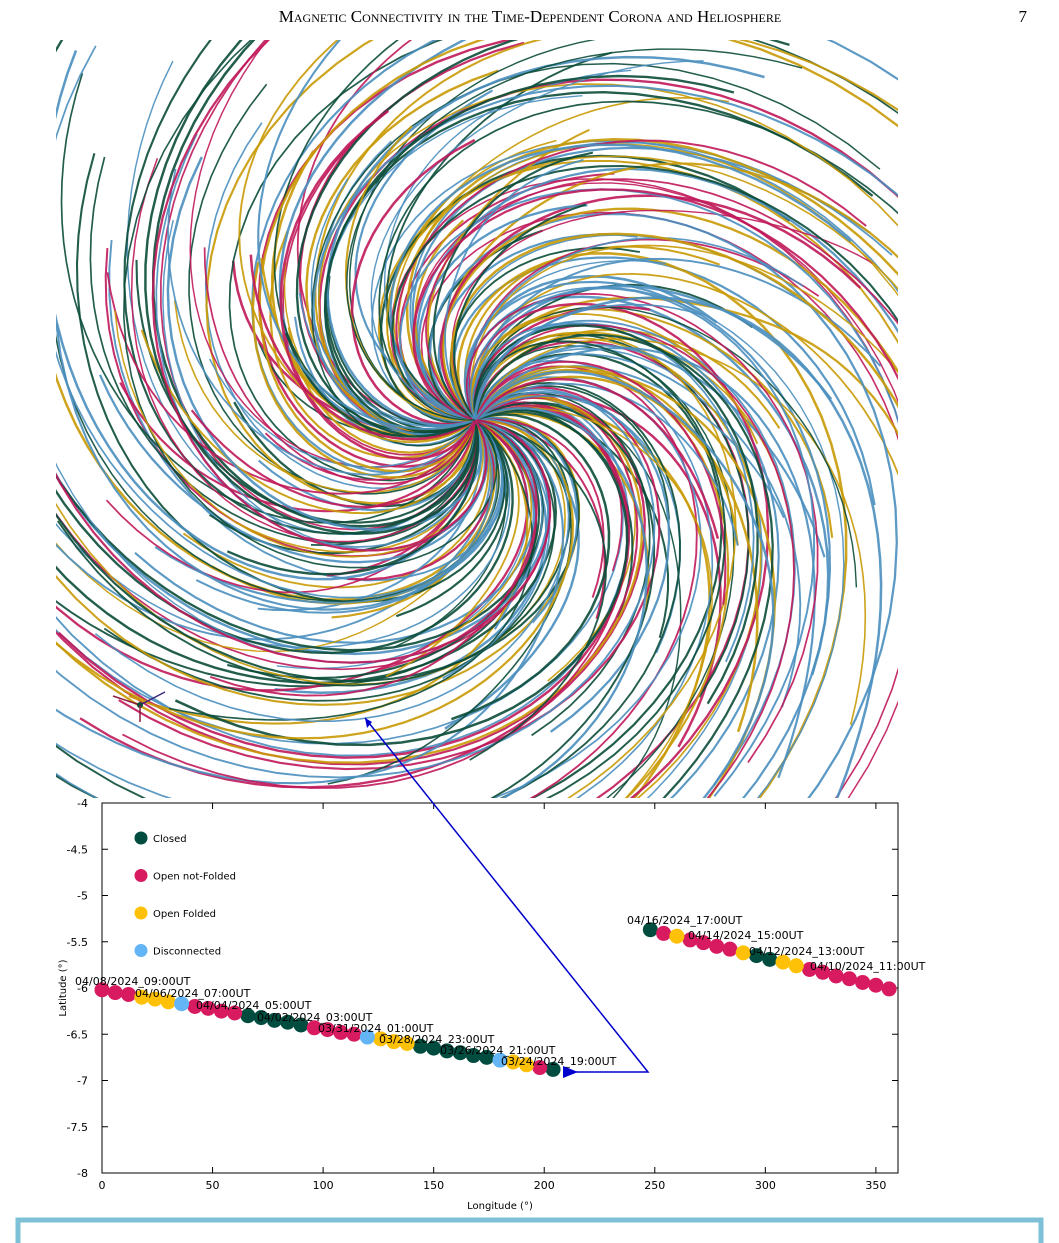 This screenshot has width=1059, height=1243. I want to click on x-tick-label: 200, so click(544, 1185).